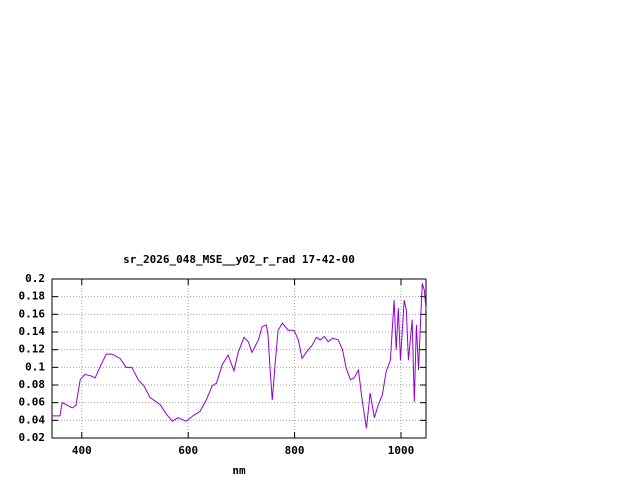  Describe the element at coordinates (32, 402) in the screenshot. I see `y-tick-label: 0.06` at that location.